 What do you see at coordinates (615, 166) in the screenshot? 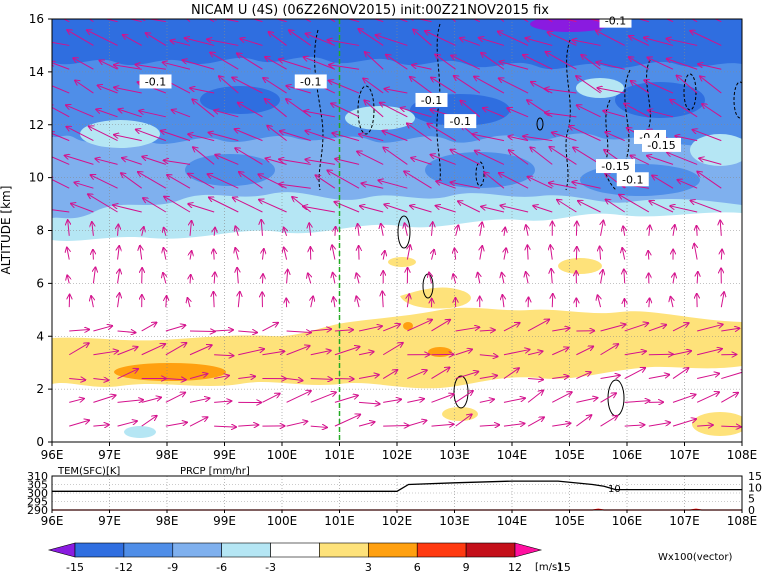
I see `contour-label-text: -0.15` at bounding box center [615, 166].